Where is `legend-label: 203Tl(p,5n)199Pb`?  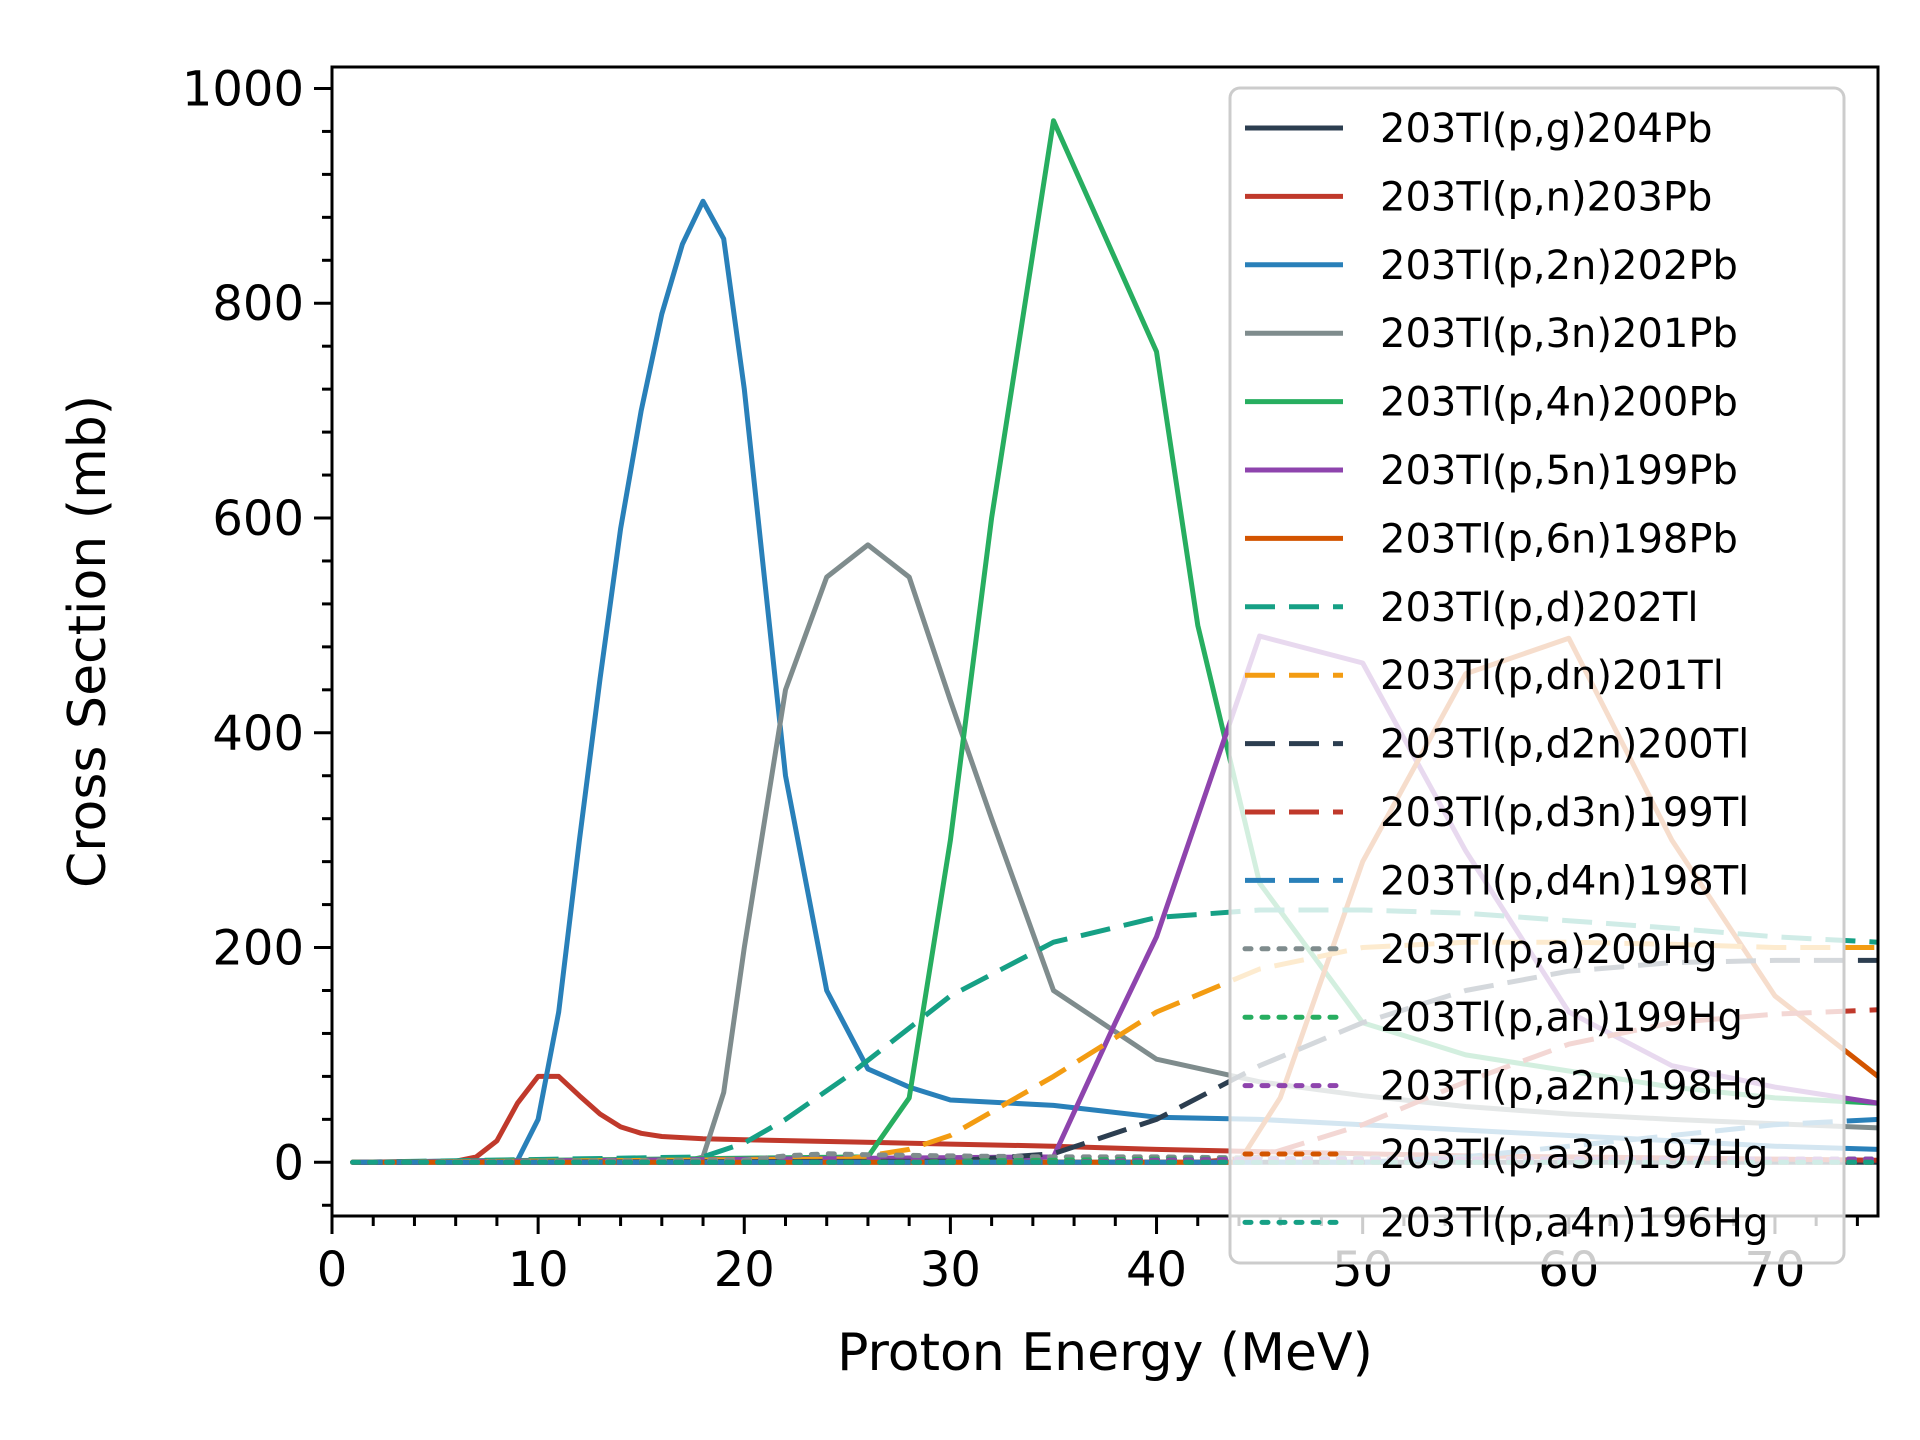 legend-label: 203Tl(p,5n)199Pb is located at coordinates (1559, 471).